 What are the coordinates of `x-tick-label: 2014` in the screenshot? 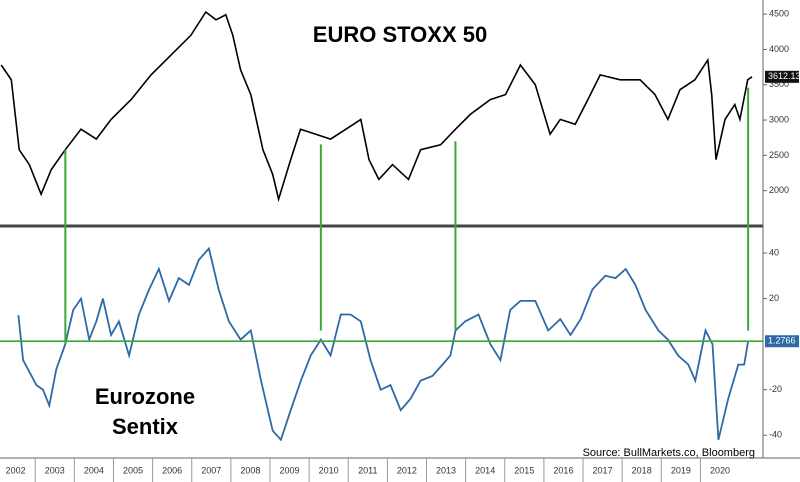 It's located at (485, 470).